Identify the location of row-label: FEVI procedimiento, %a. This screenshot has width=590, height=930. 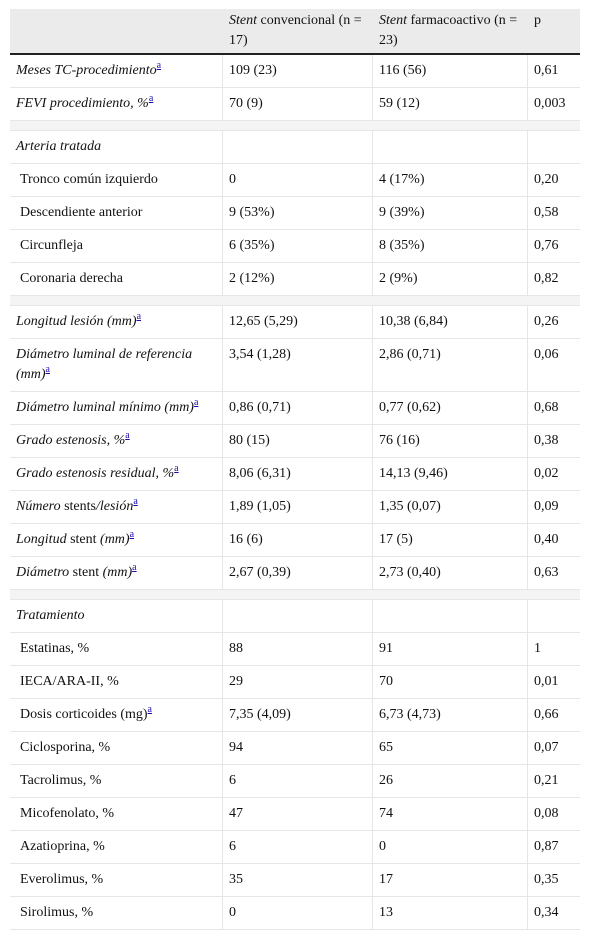
(116, 104).